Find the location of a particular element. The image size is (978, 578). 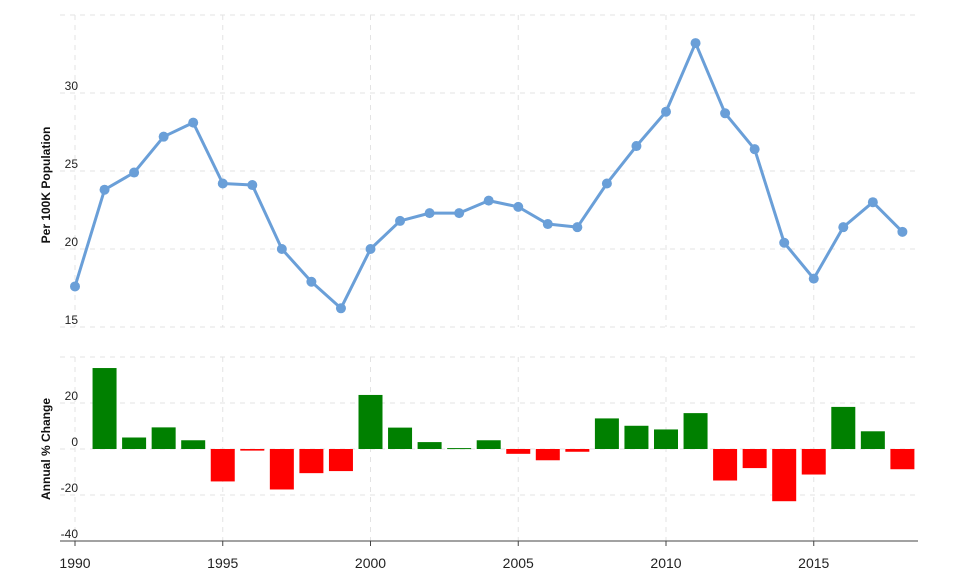

bottom-ytick-label: 20 is located at coordinates (72, 396).